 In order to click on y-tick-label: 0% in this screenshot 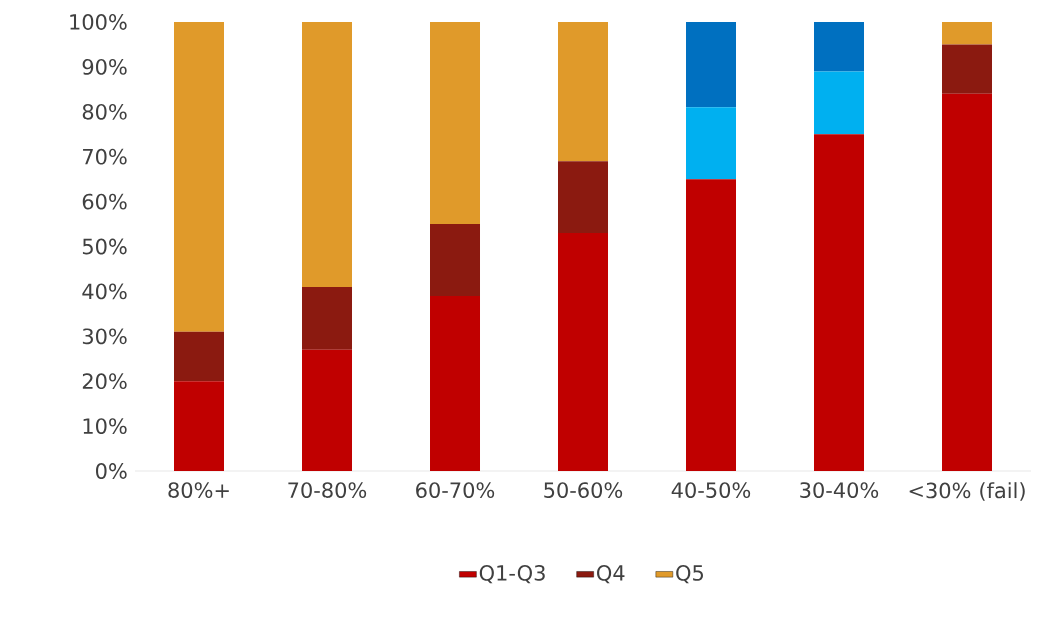, I will do `click(111, 471)`.